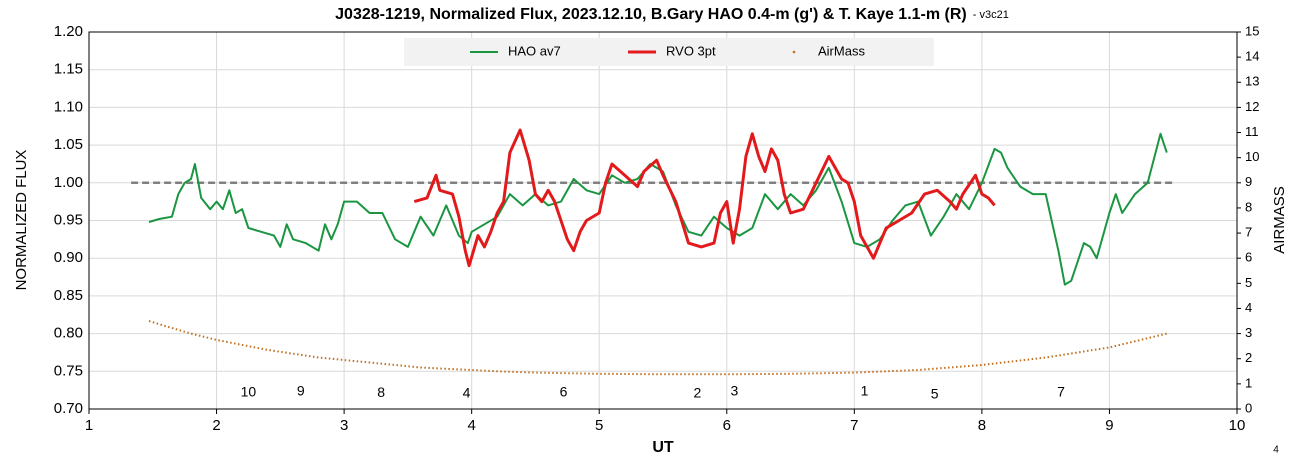  What do you see at coordinates (68, 295) in the screenshot?
I see `y-tick-label: 0.85` at bounding box center [68, 295].